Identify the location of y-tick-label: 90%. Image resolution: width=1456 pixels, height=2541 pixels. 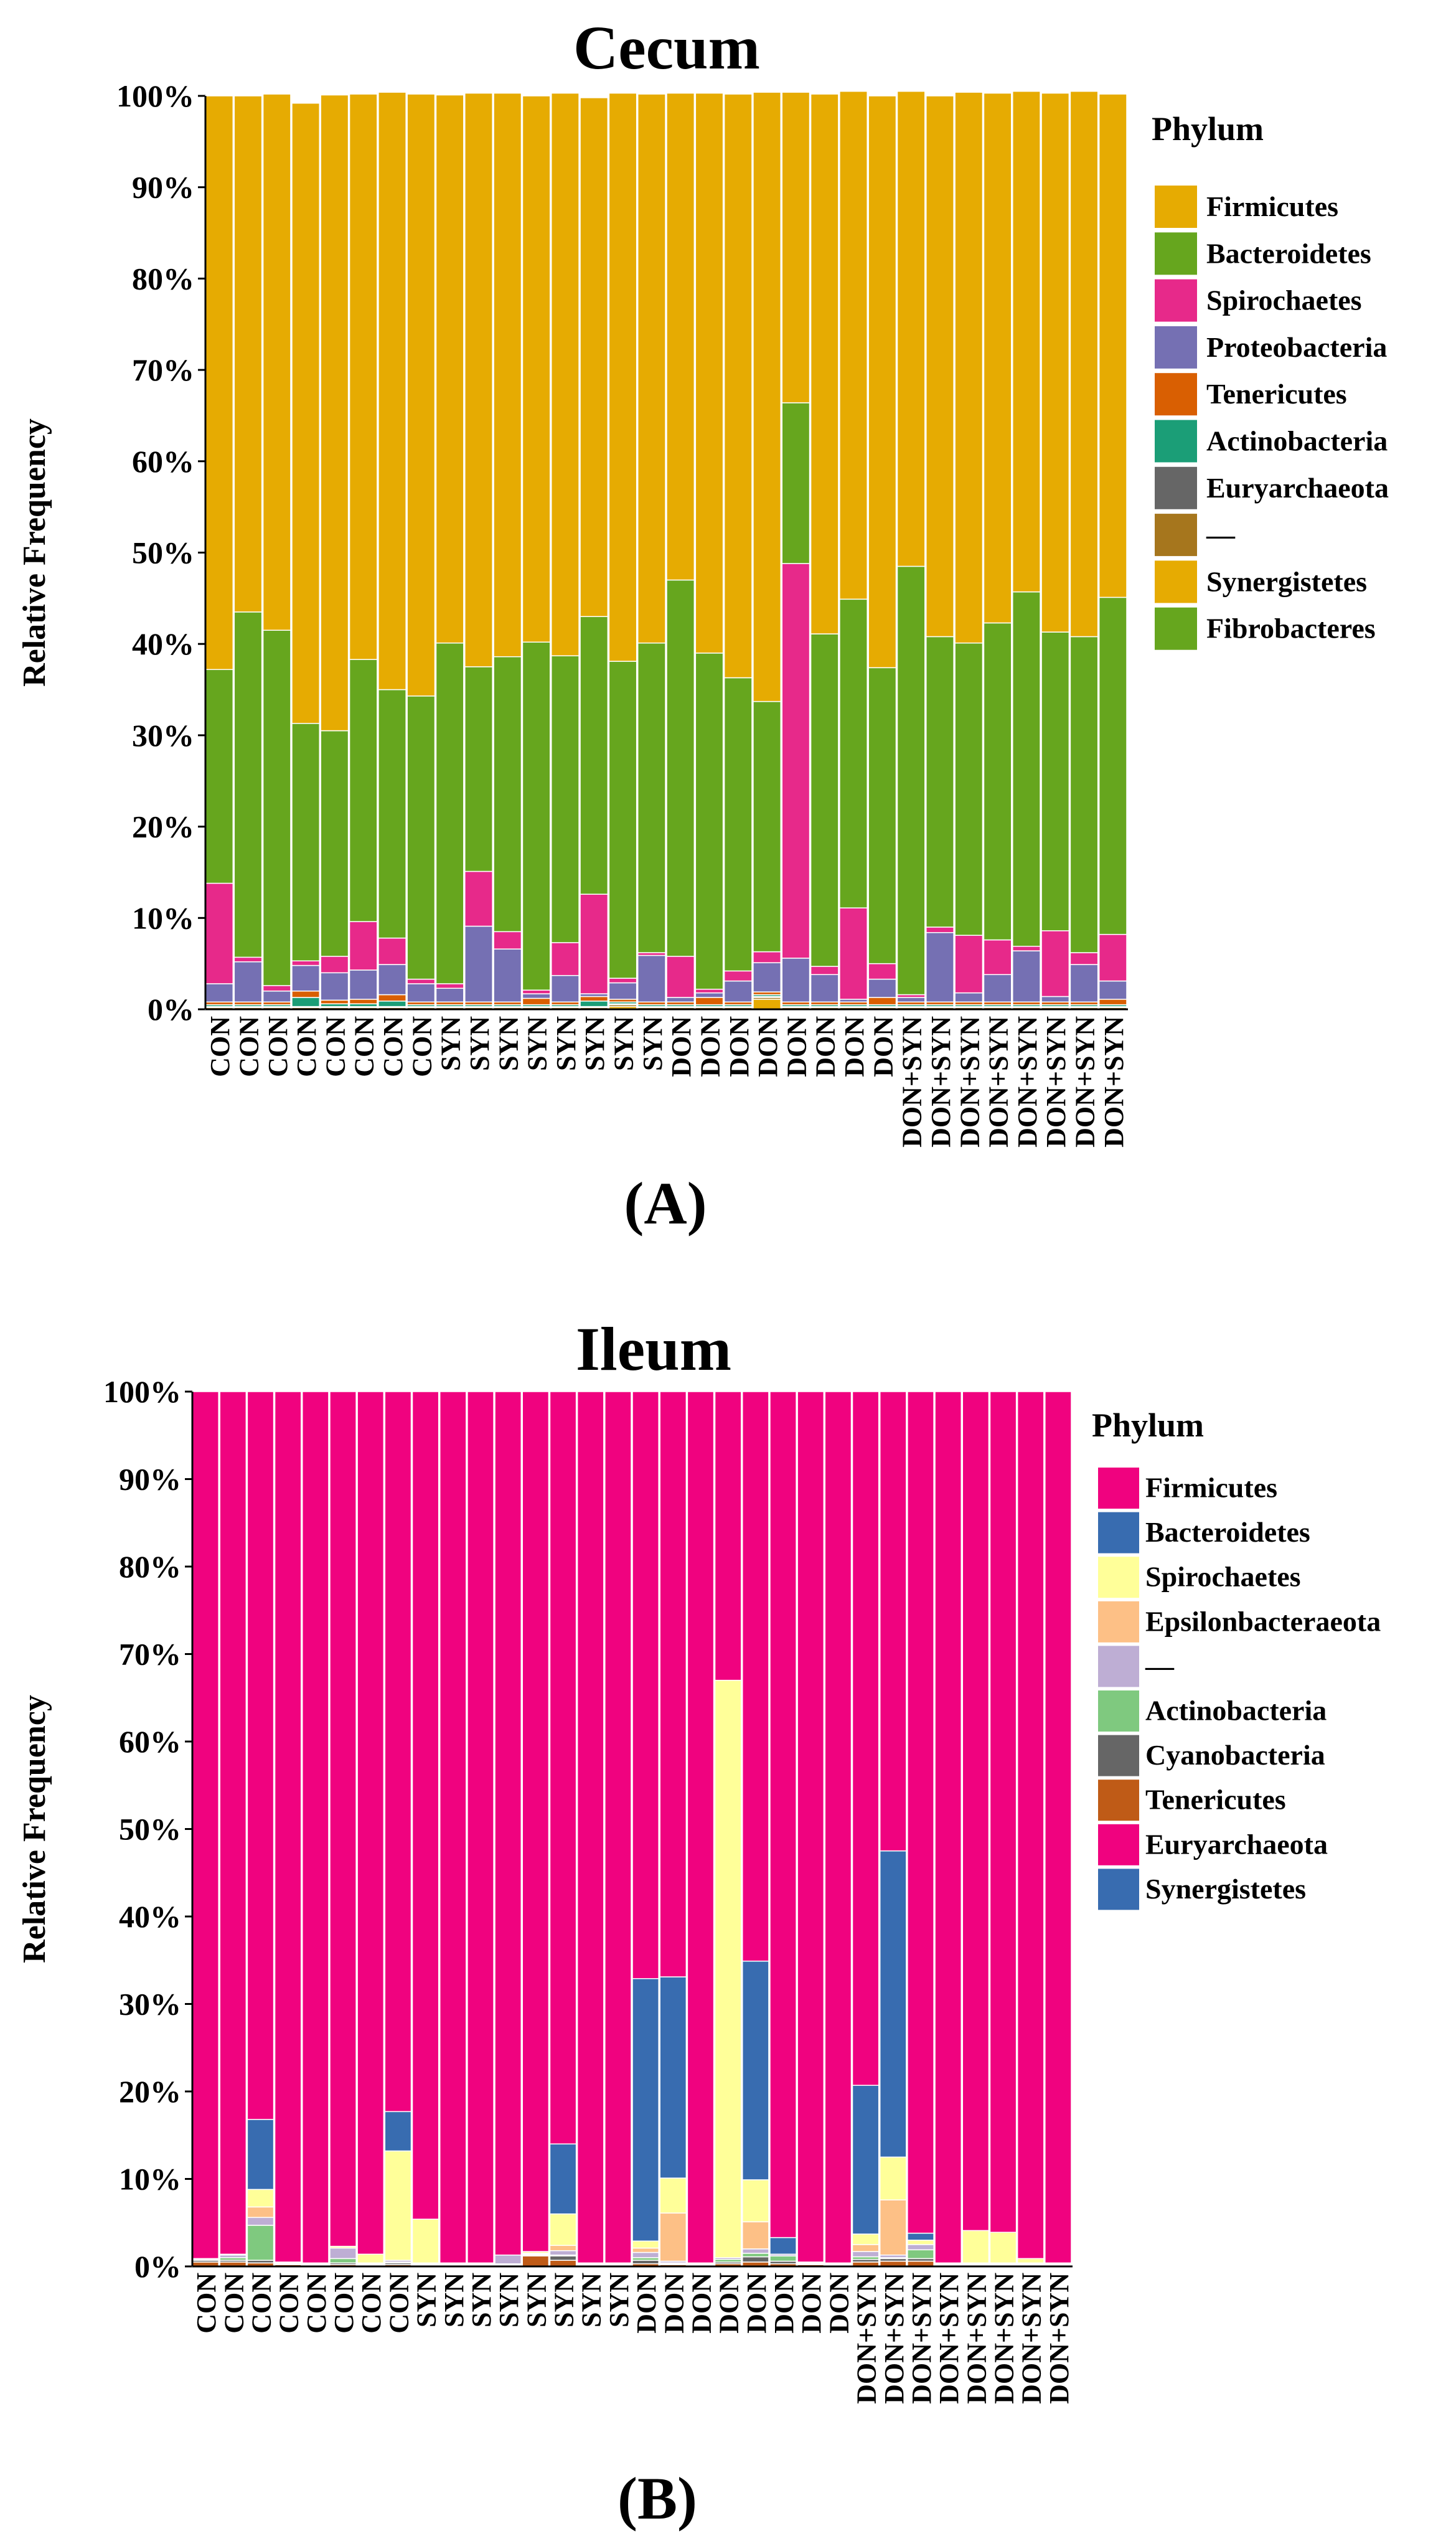
(150, 1479).